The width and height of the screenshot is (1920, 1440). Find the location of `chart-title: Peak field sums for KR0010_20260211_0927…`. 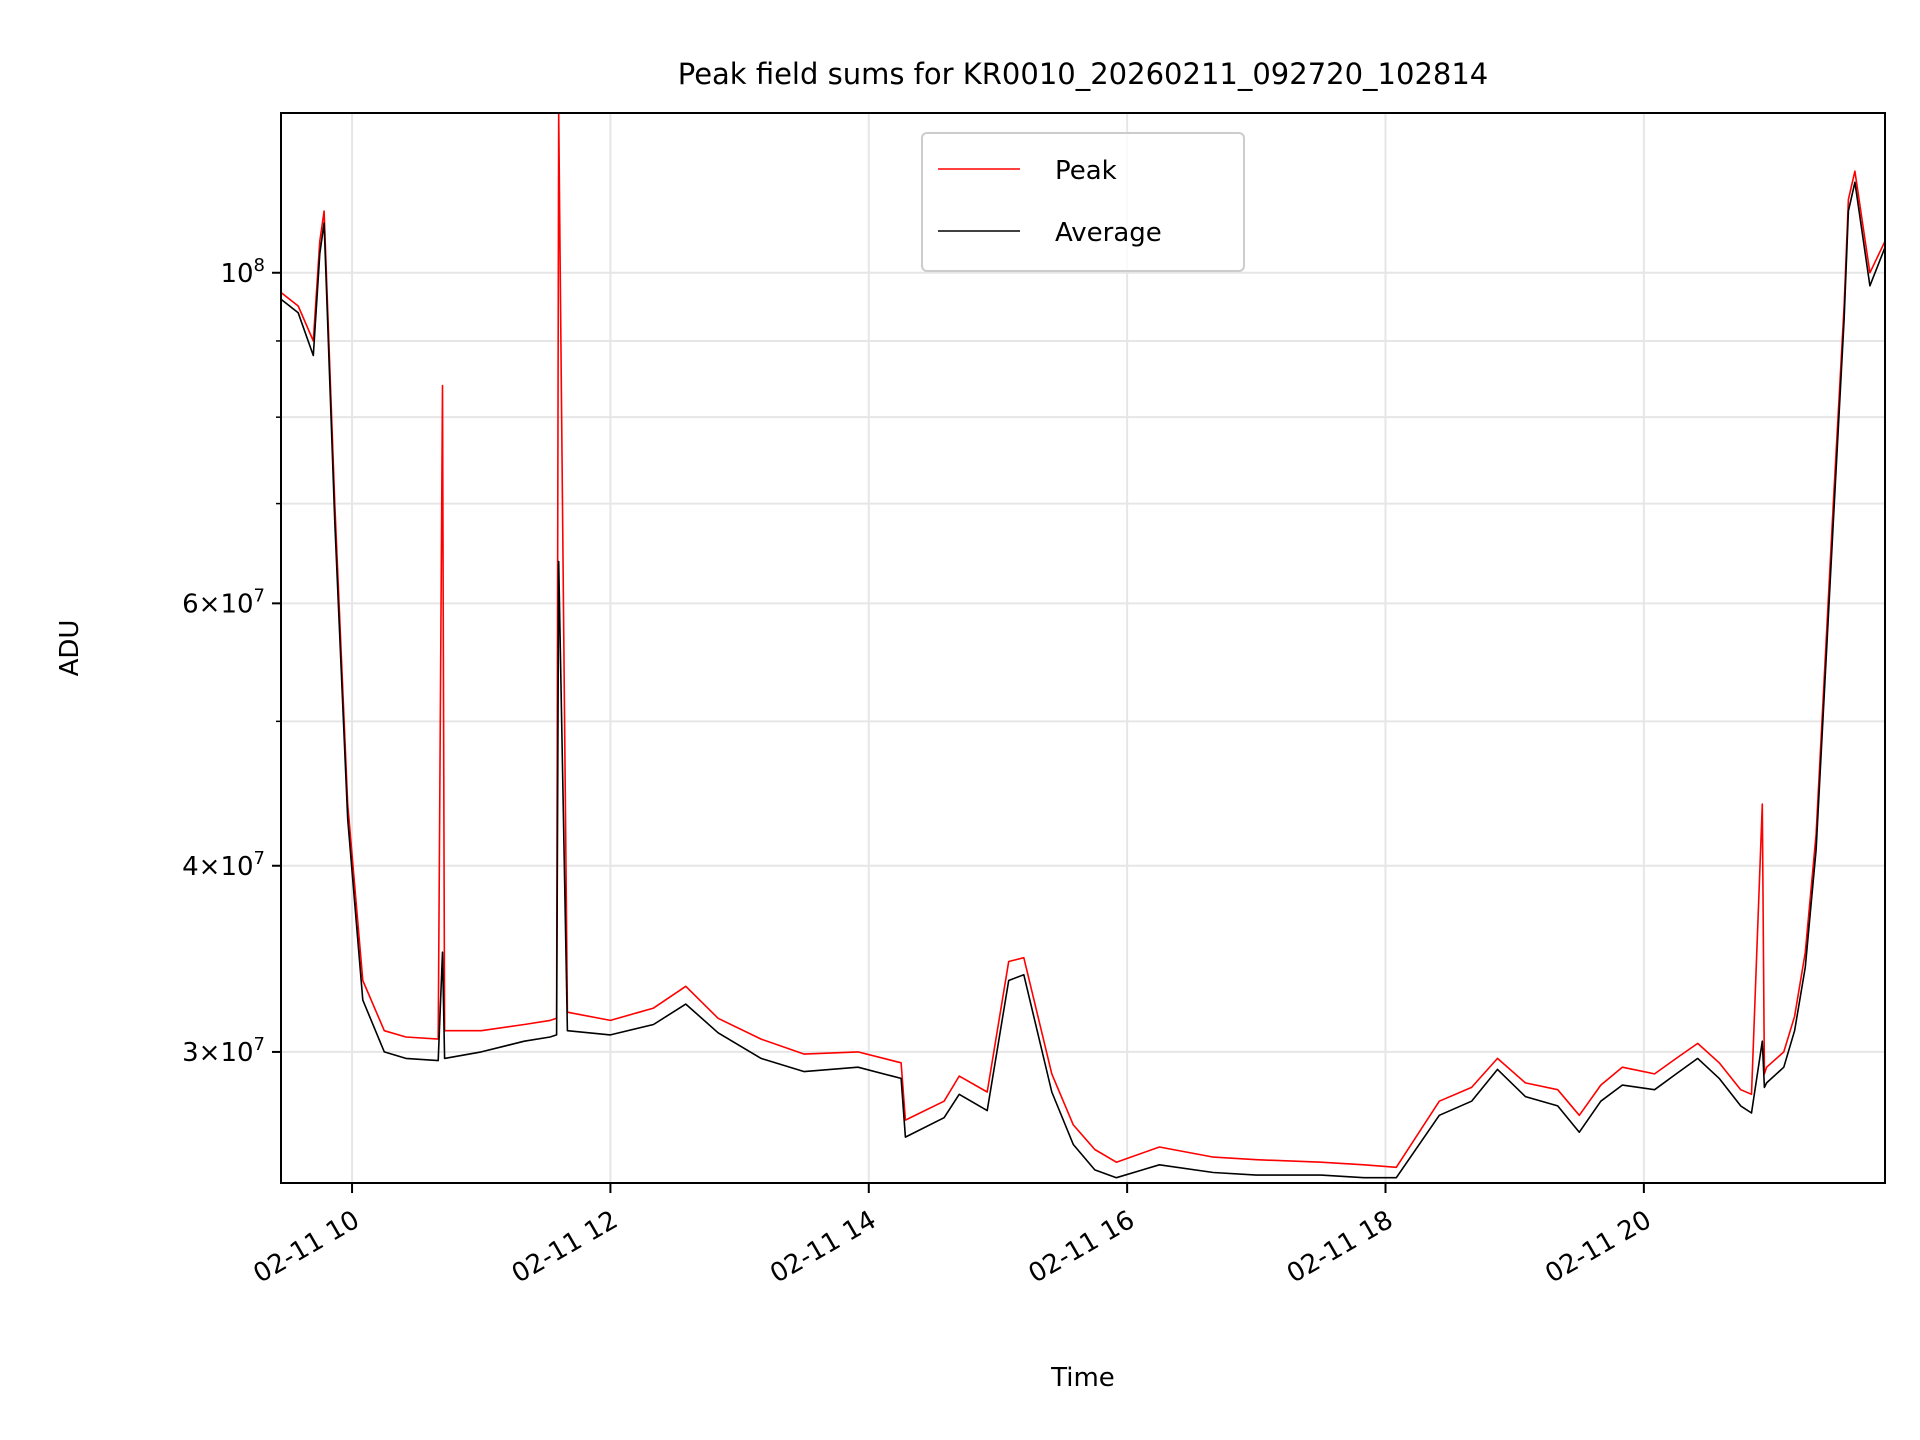

chart-title: Peak field sums for KR0010_20260211_0927… is located at coordinates (1083, 74).